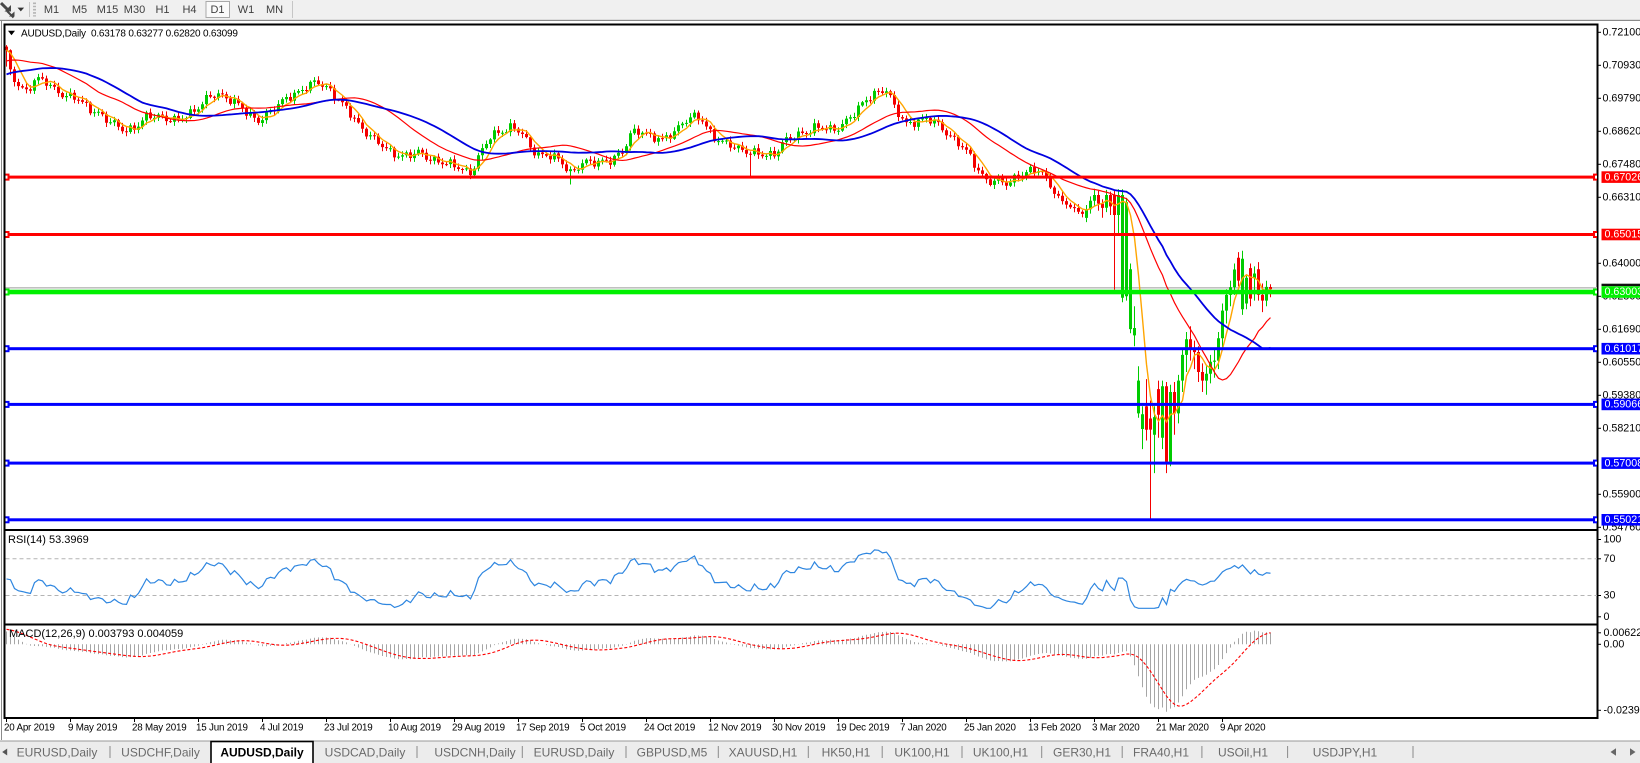 The height and width of the screenshot is (763, 1640). Describe the element at coordinates (92, 727) in the screenshot. I see `svg-text: 9 May 2019` at that location.